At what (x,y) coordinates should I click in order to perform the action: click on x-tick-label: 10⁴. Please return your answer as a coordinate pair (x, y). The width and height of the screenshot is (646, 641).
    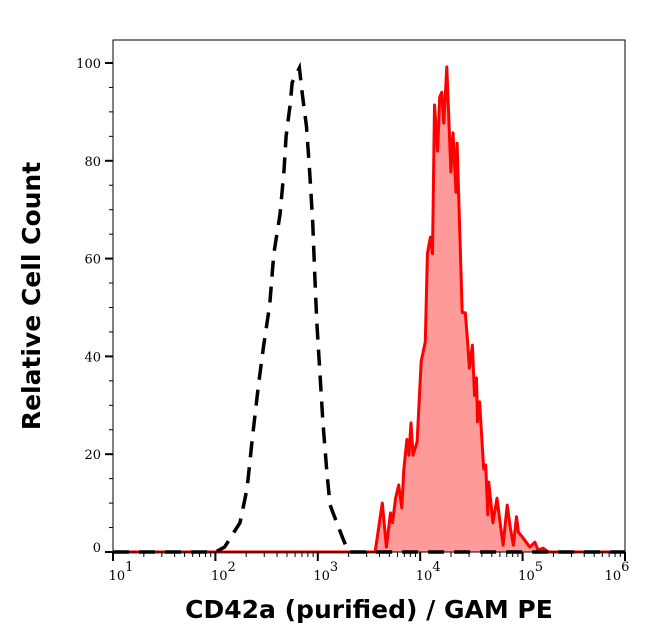
    Looking at the image, I should click on (428, 572).